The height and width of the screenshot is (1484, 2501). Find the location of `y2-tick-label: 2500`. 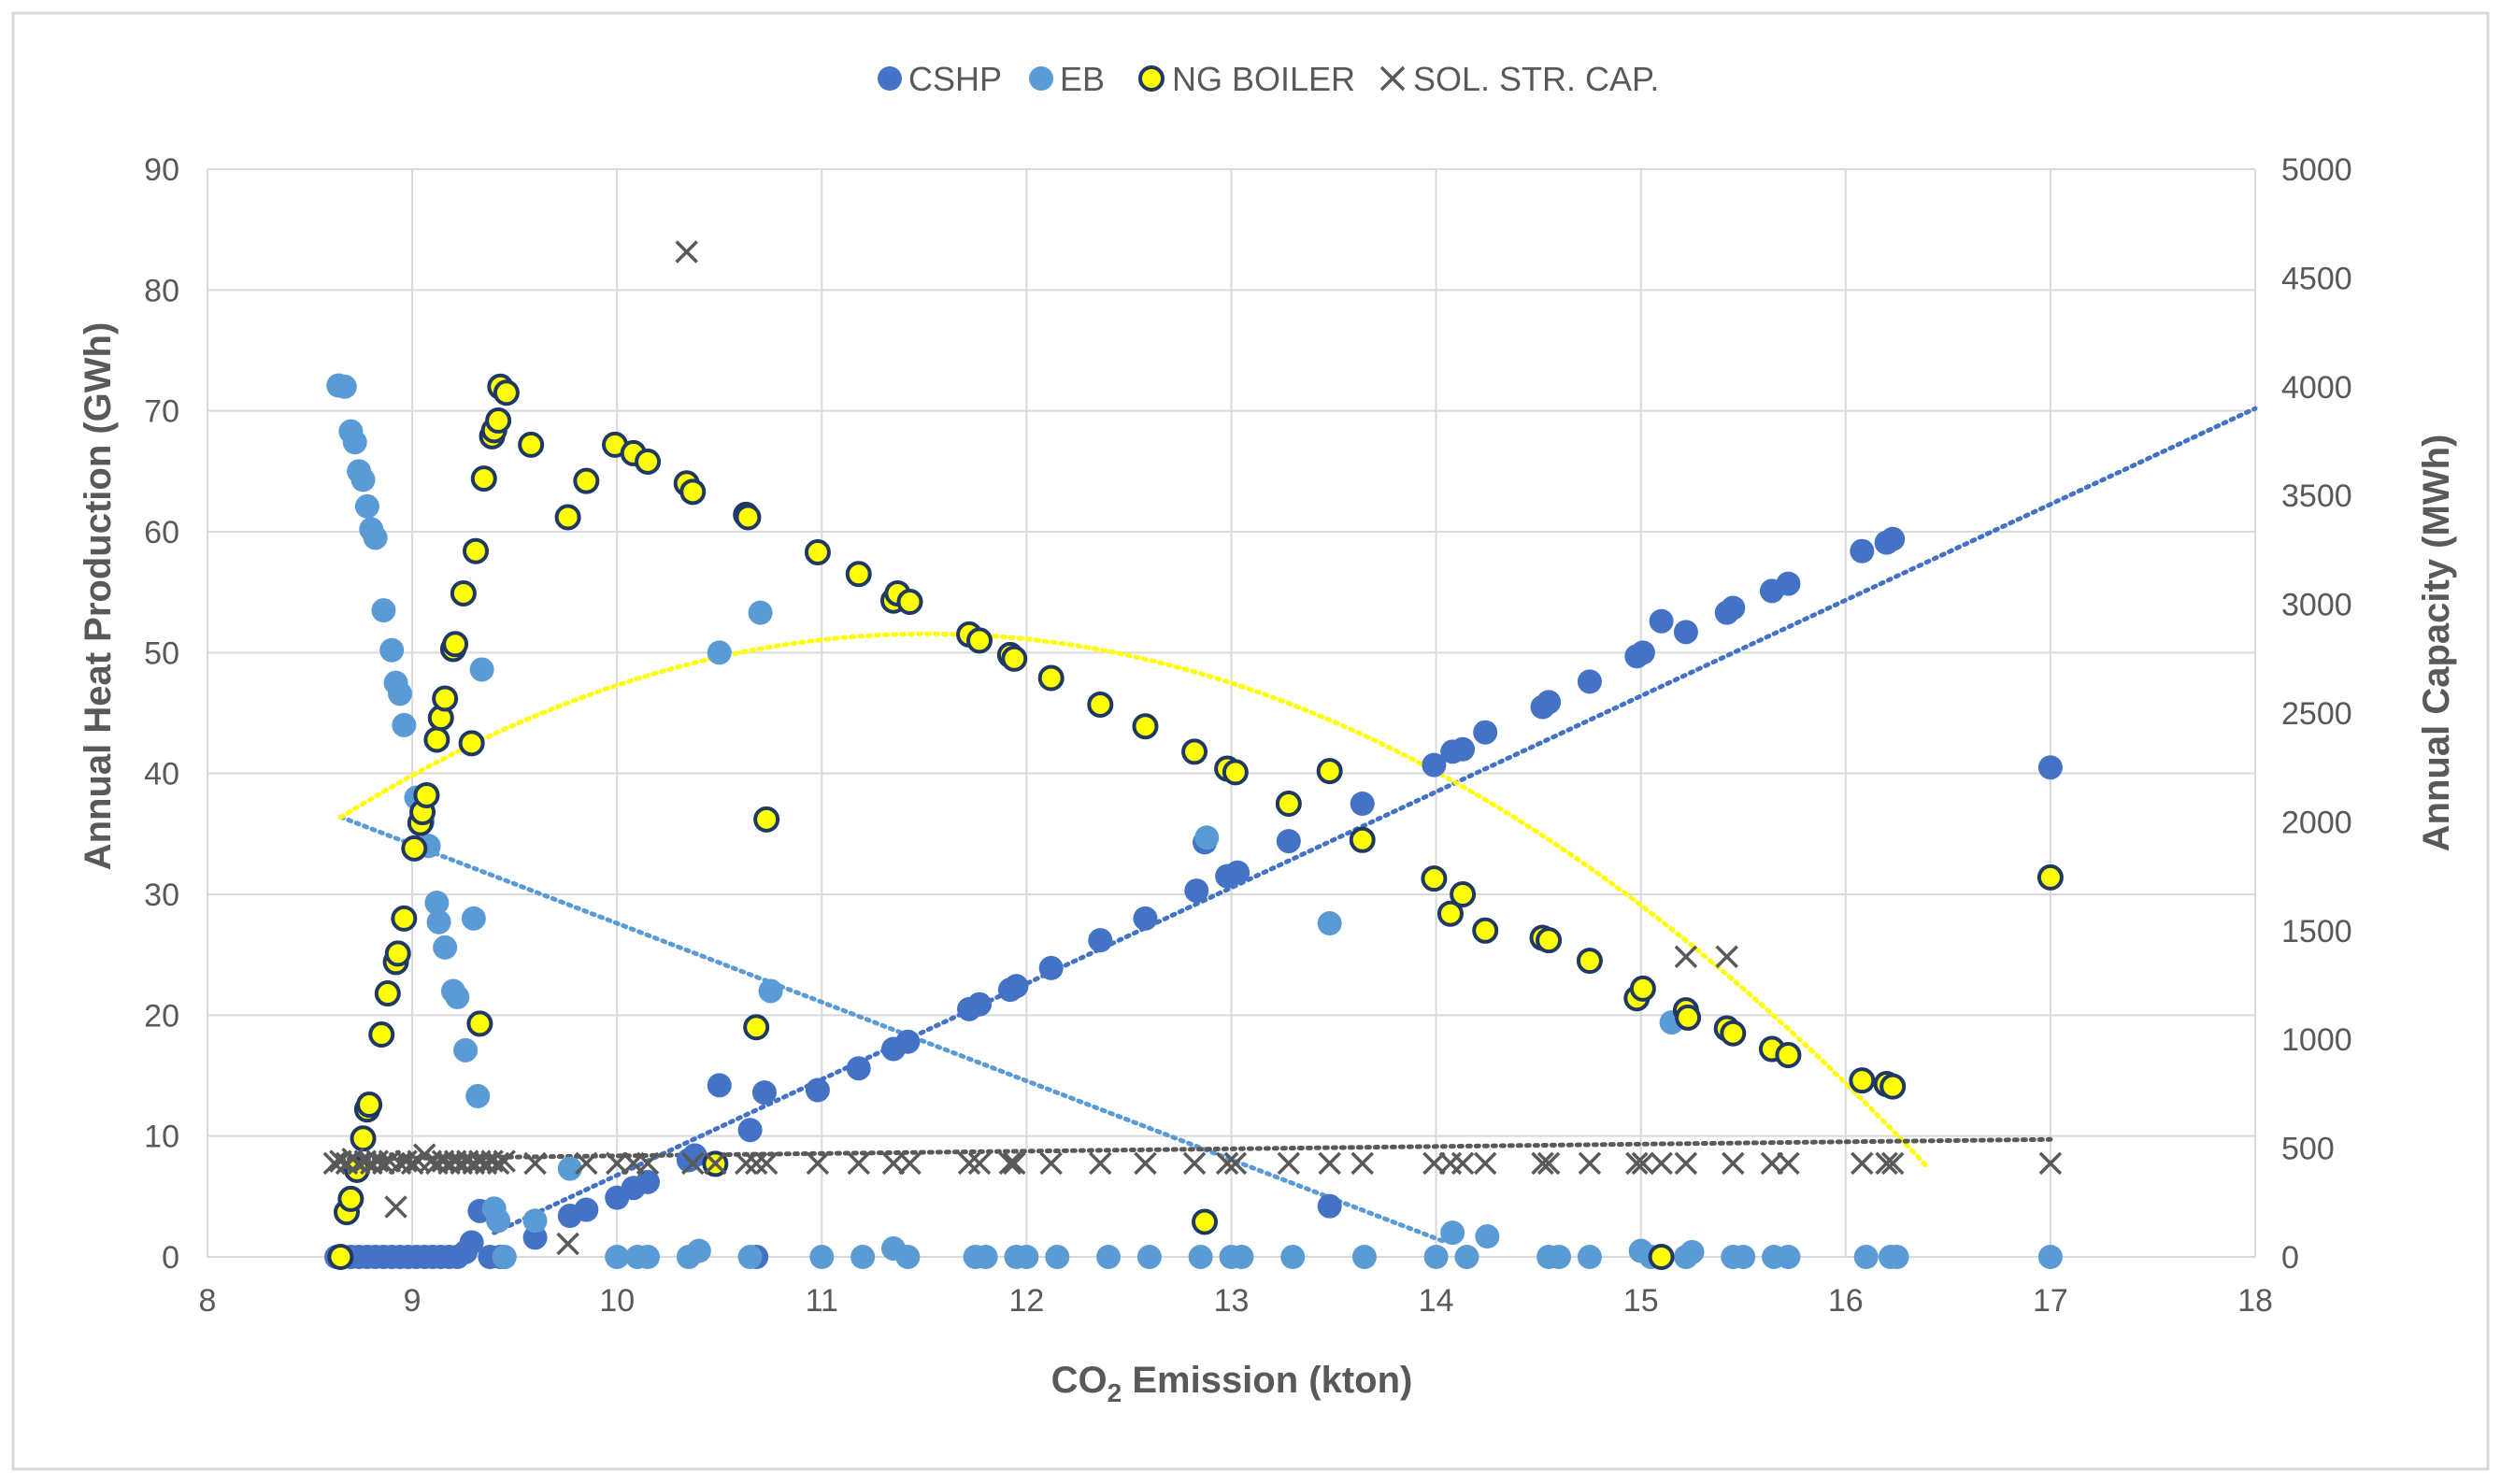

y2-tick-label: 2500 is located at coordinates (2316, 714).